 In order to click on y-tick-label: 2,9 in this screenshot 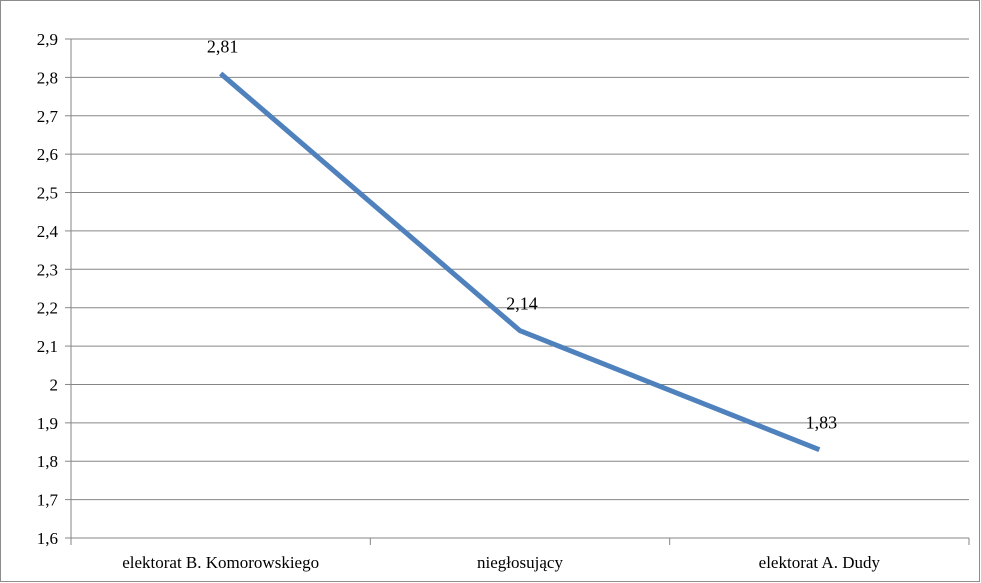, I will do `click(47, 39)`.